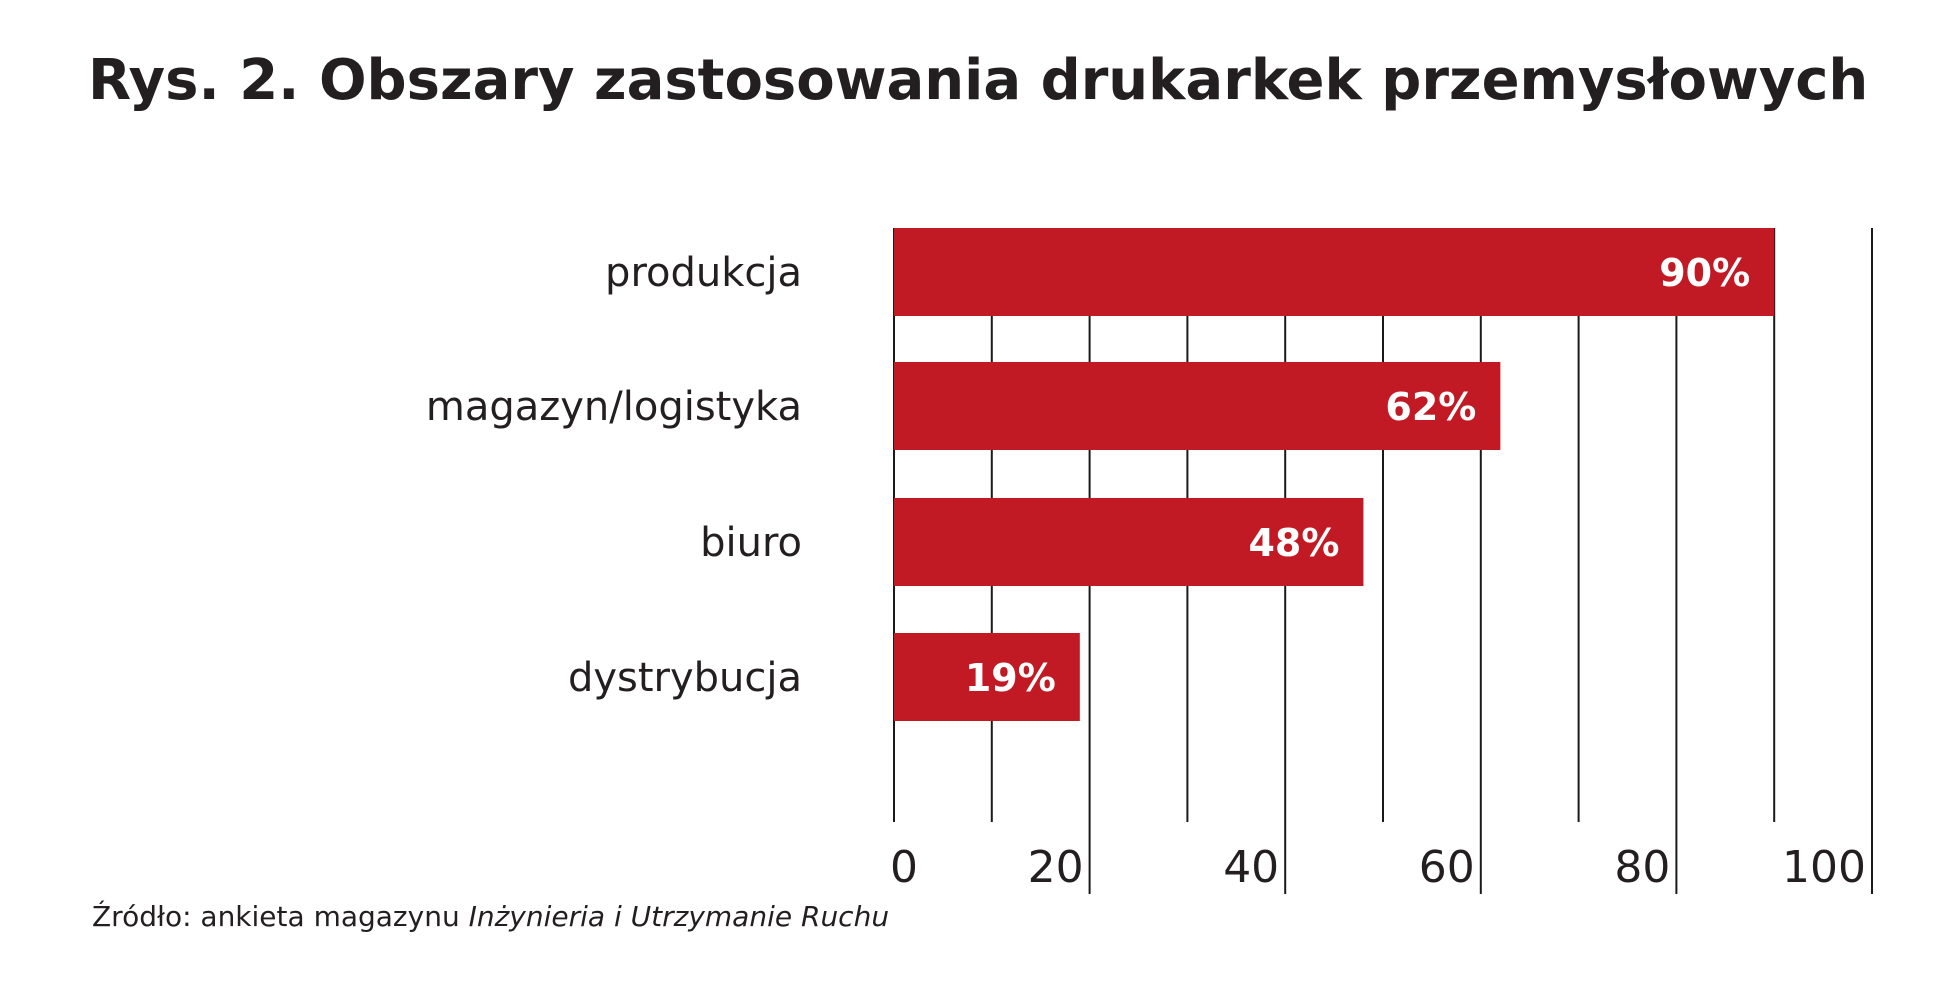  Describe the element at coordinates (685, 678) in the screenshot. I see `category-label: dystrybucja` at that location.